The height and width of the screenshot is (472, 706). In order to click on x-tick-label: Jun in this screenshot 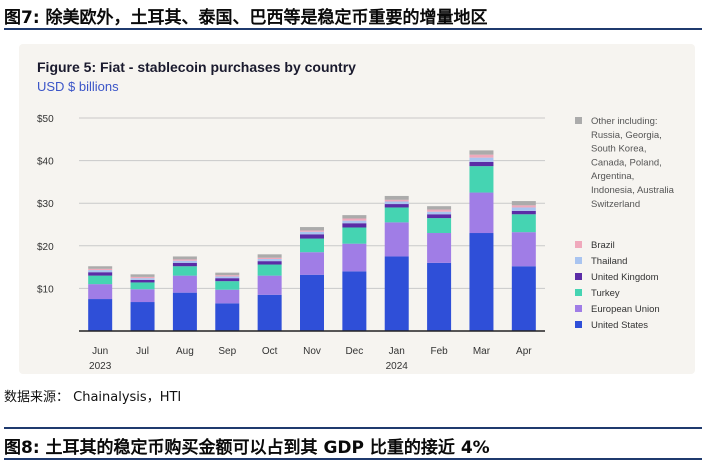, I will do `click(100, 351)`.